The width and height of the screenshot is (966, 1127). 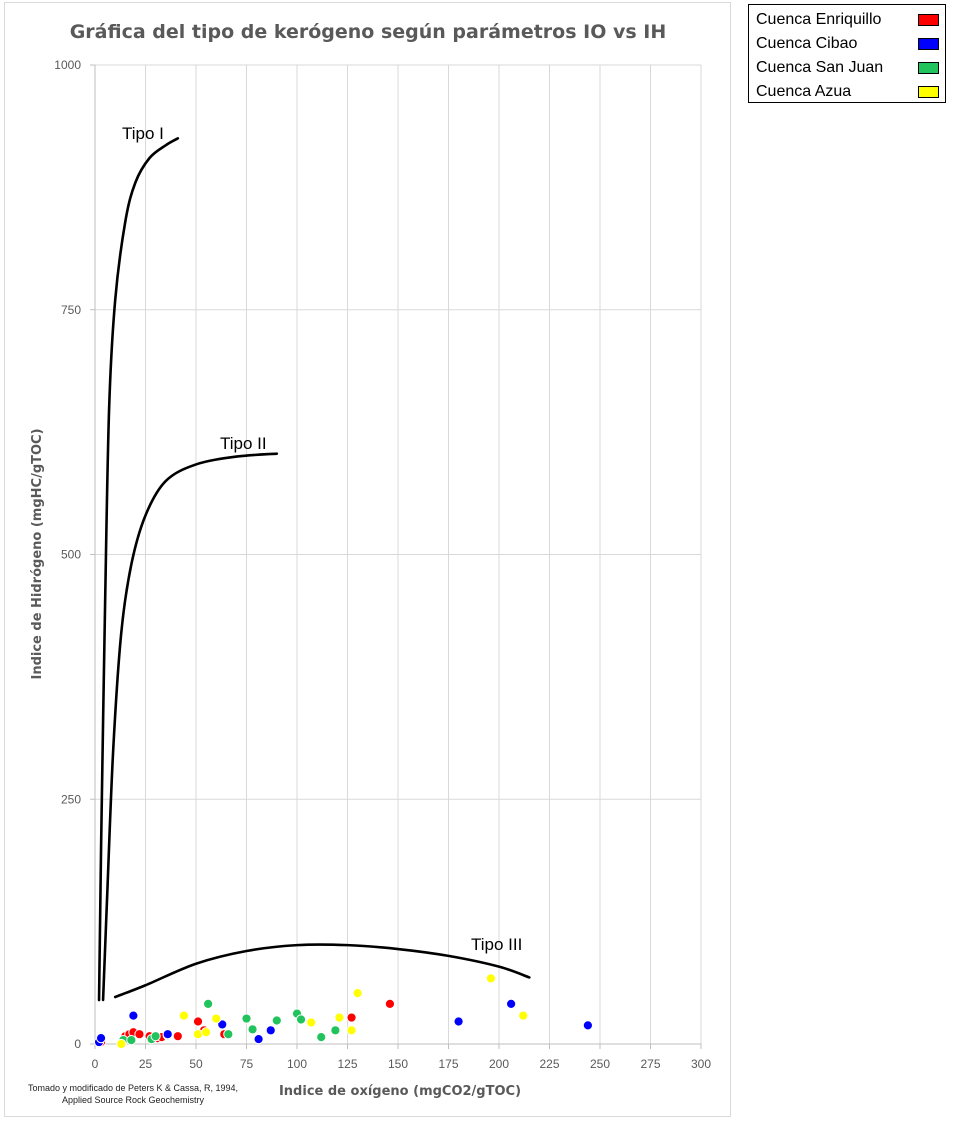 What do you see at coordinates (133, 1100) in the screenshot?
I see `source-note-line-2: Applied Source Rock Geochemistry` at bounding box center [133, 1100].